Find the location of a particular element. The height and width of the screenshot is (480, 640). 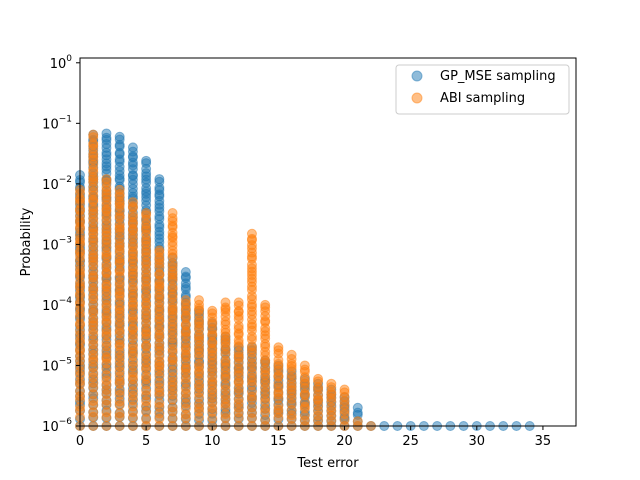

legend-marker-abi is located at coordinates (417, 98).